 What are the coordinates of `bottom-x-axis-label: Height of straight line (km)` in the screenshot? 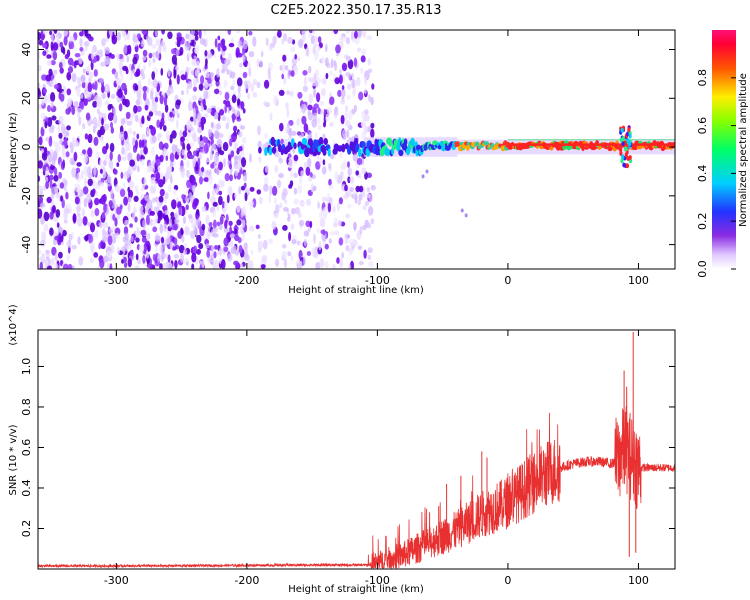 It's located at (356, 589).